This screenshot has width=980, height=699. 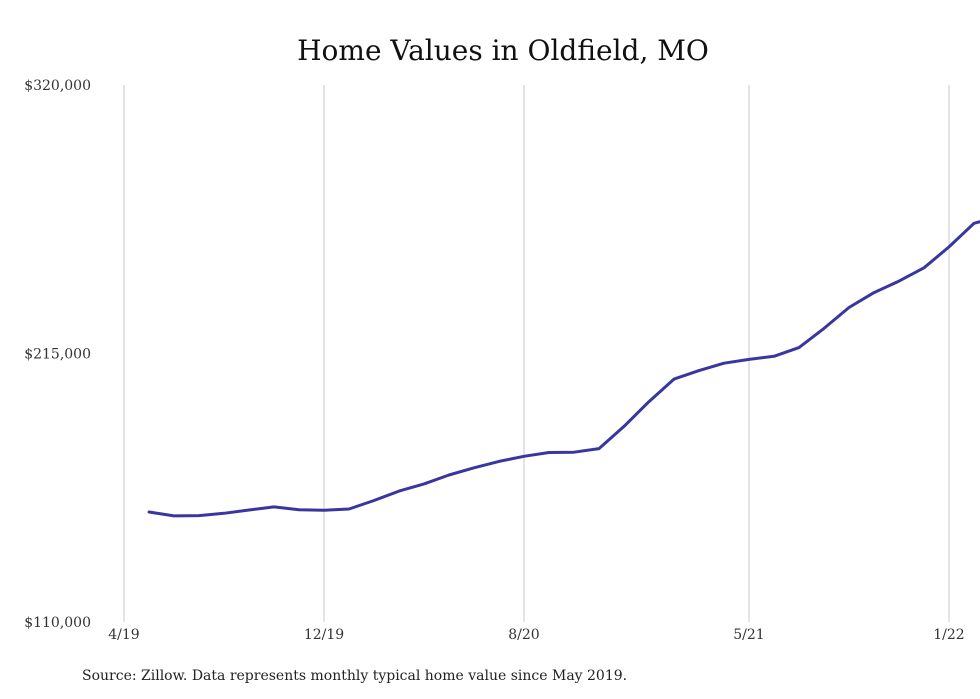 What do you see at coordinates (123, 635) in the screenshot?
I see `x-tick-label: 4/19` at bounding box center [123, 635].